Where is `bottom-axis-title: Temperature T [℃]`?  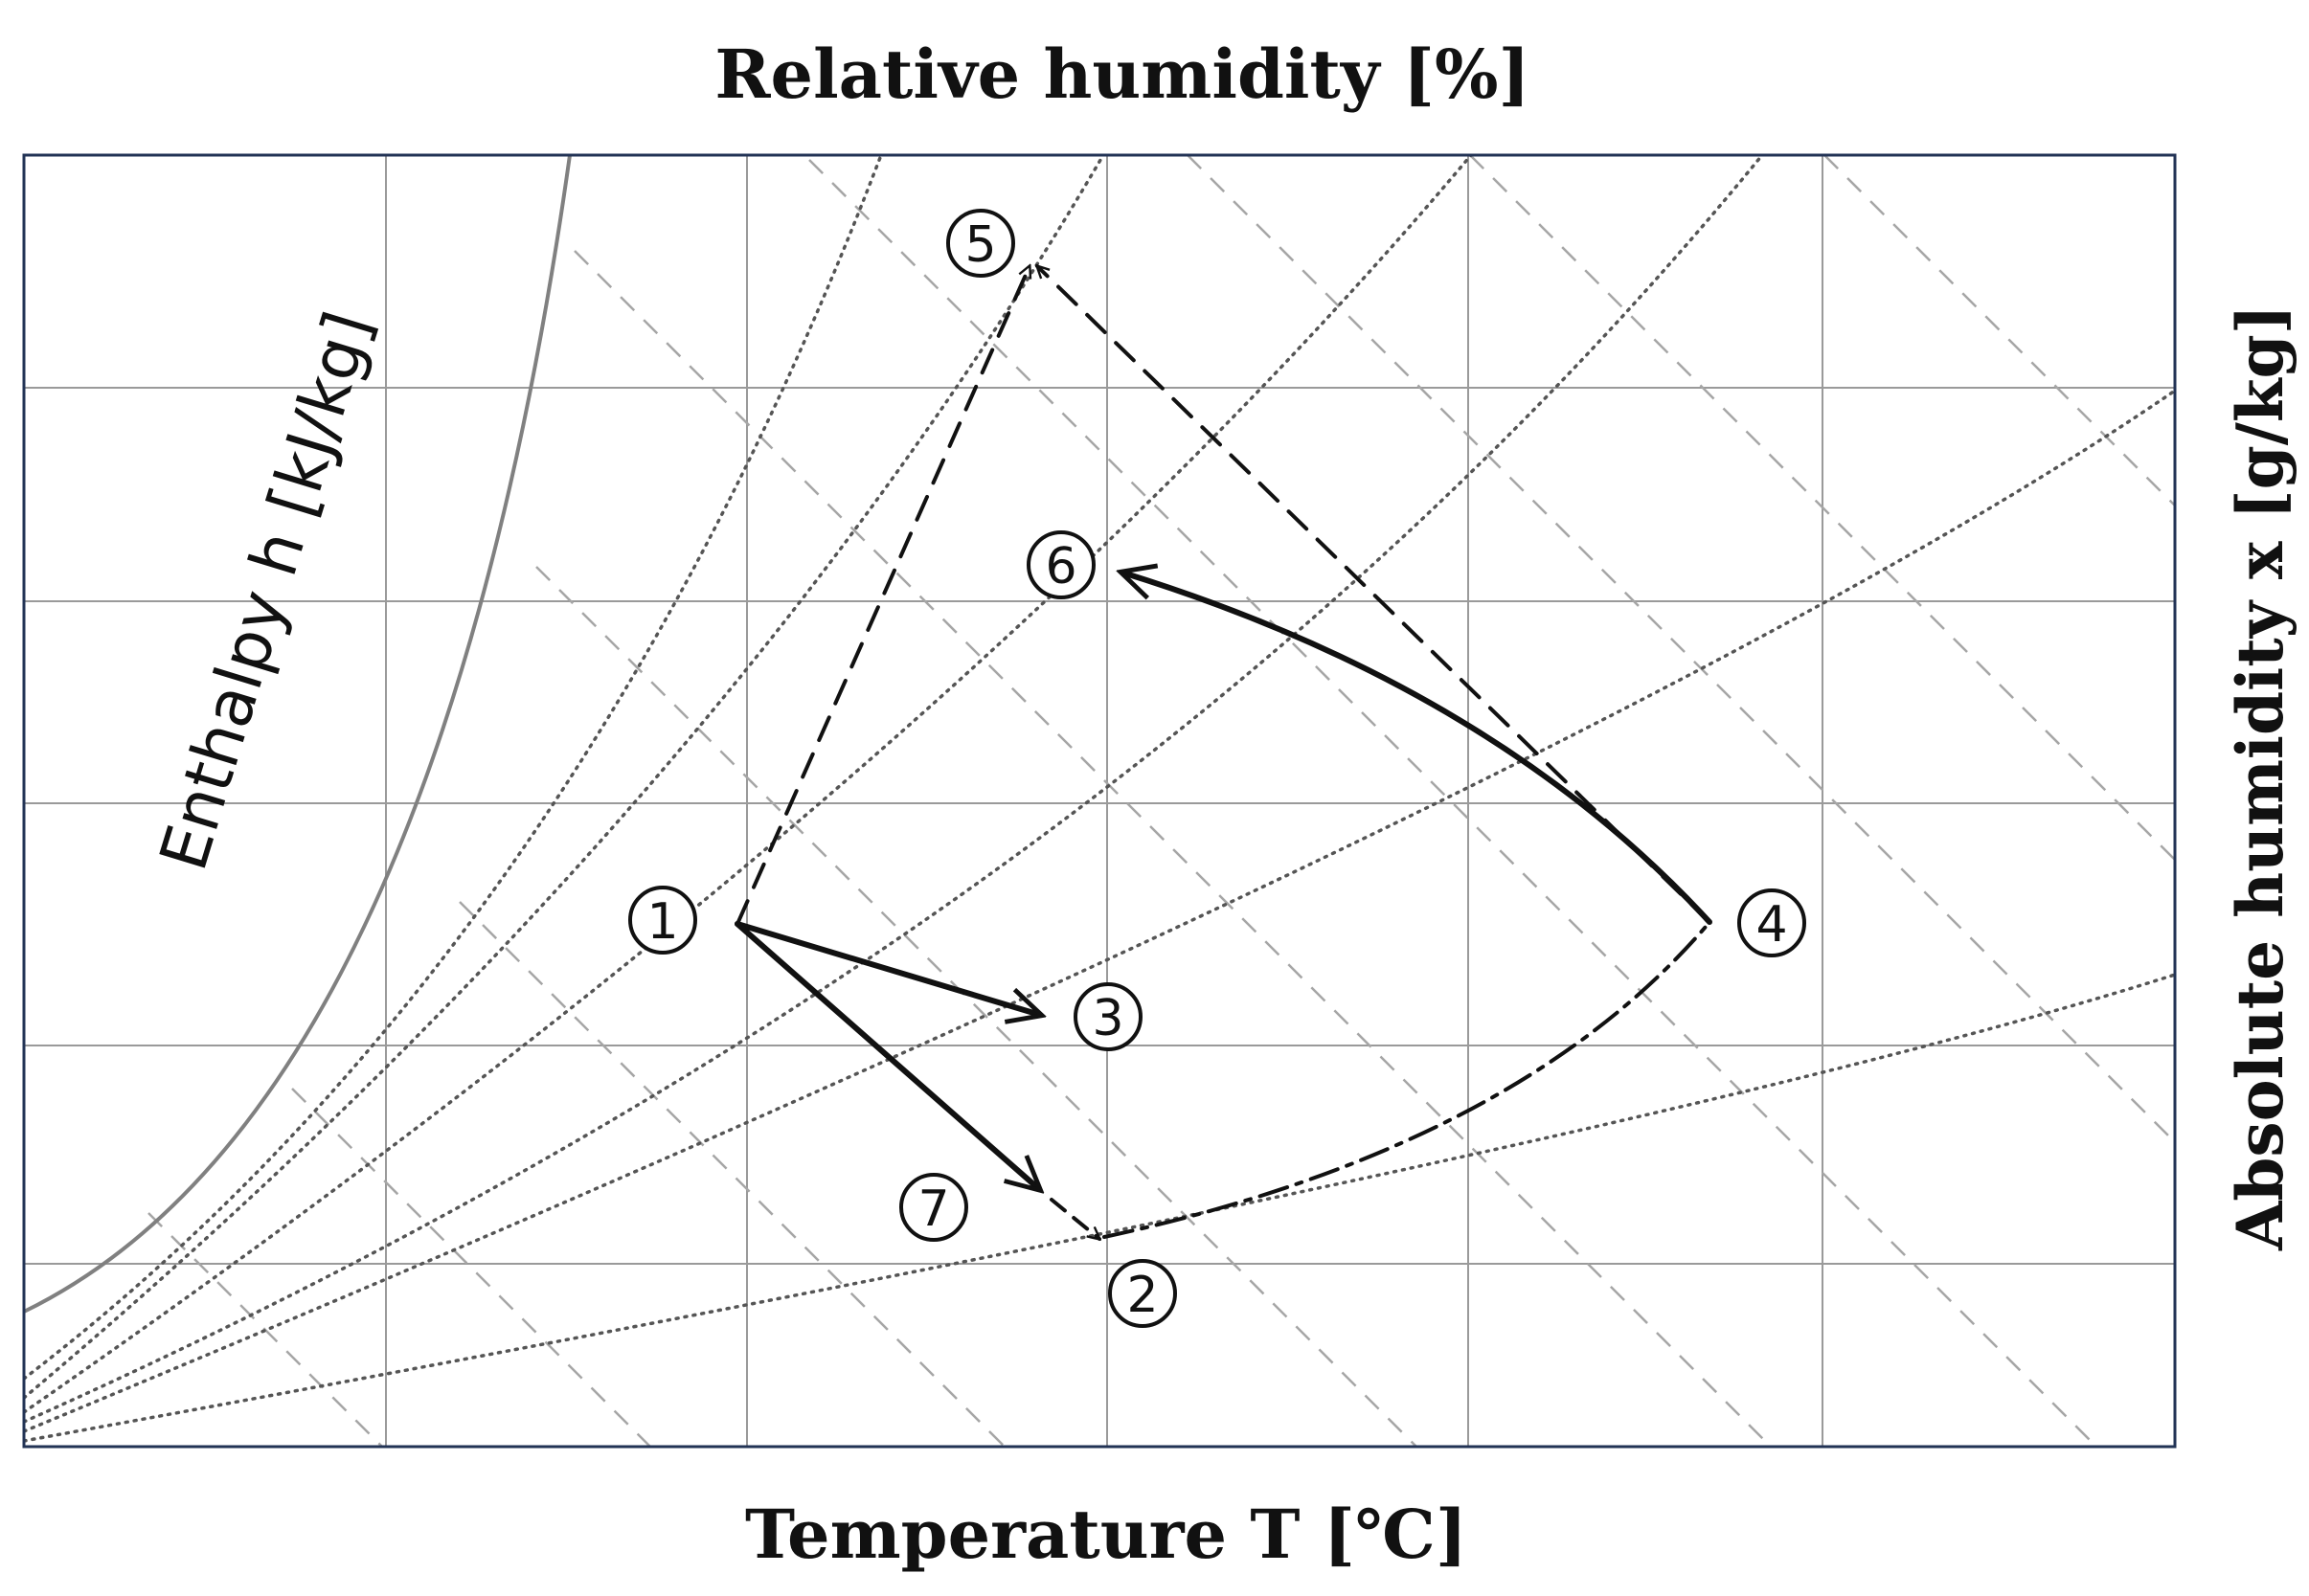 bottom-axis-title: Temperature T [℃] is located at coordinates (1106, 1534).